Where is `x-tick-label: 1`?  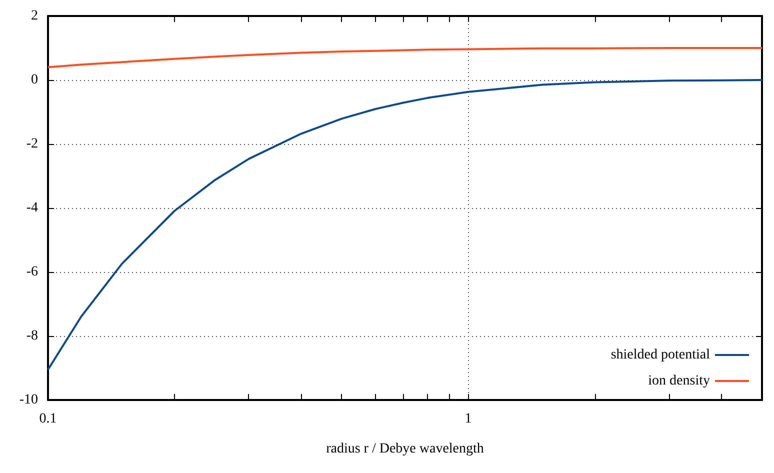
x-tick-label: 1 is located at coordinates (468, 419).